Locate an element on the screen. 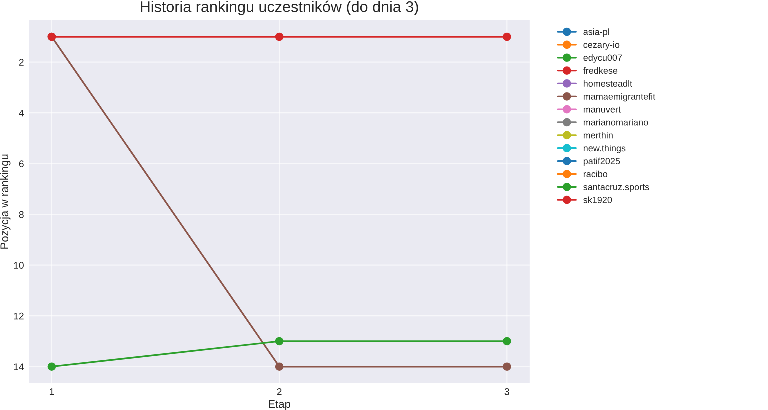 This screenshot has width=768, height=410. y-tick-label: 10 is located at coordinates (19, 265).